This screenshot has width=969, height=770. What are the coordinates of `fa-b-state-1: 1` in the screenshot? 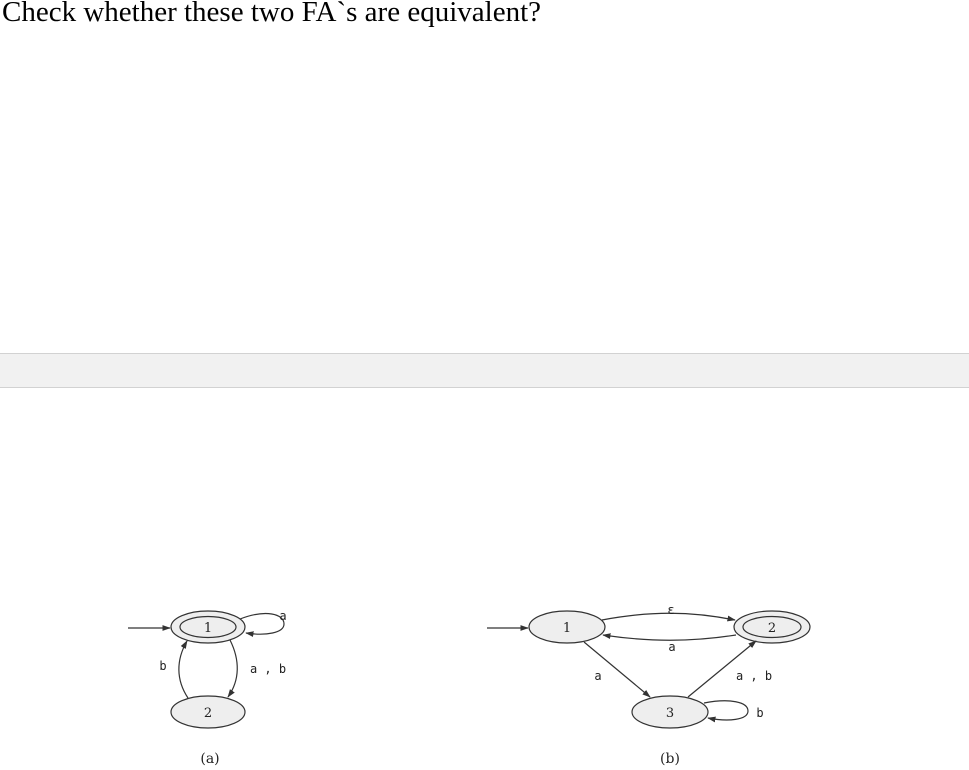 It's located at (567, 627).